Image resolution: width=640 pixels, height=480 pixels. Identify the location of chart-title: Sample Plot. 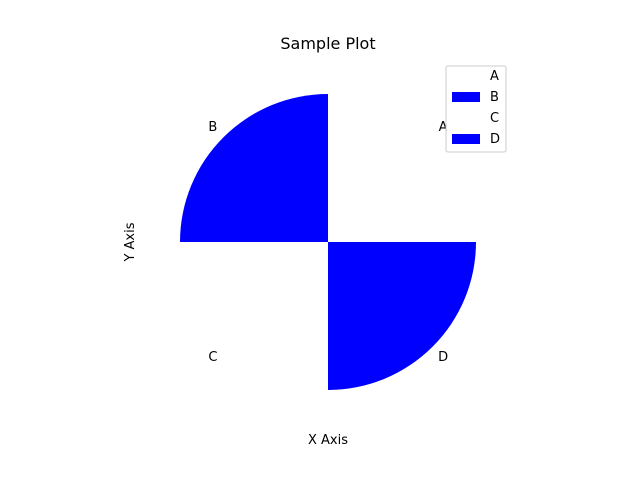
(327, 43).